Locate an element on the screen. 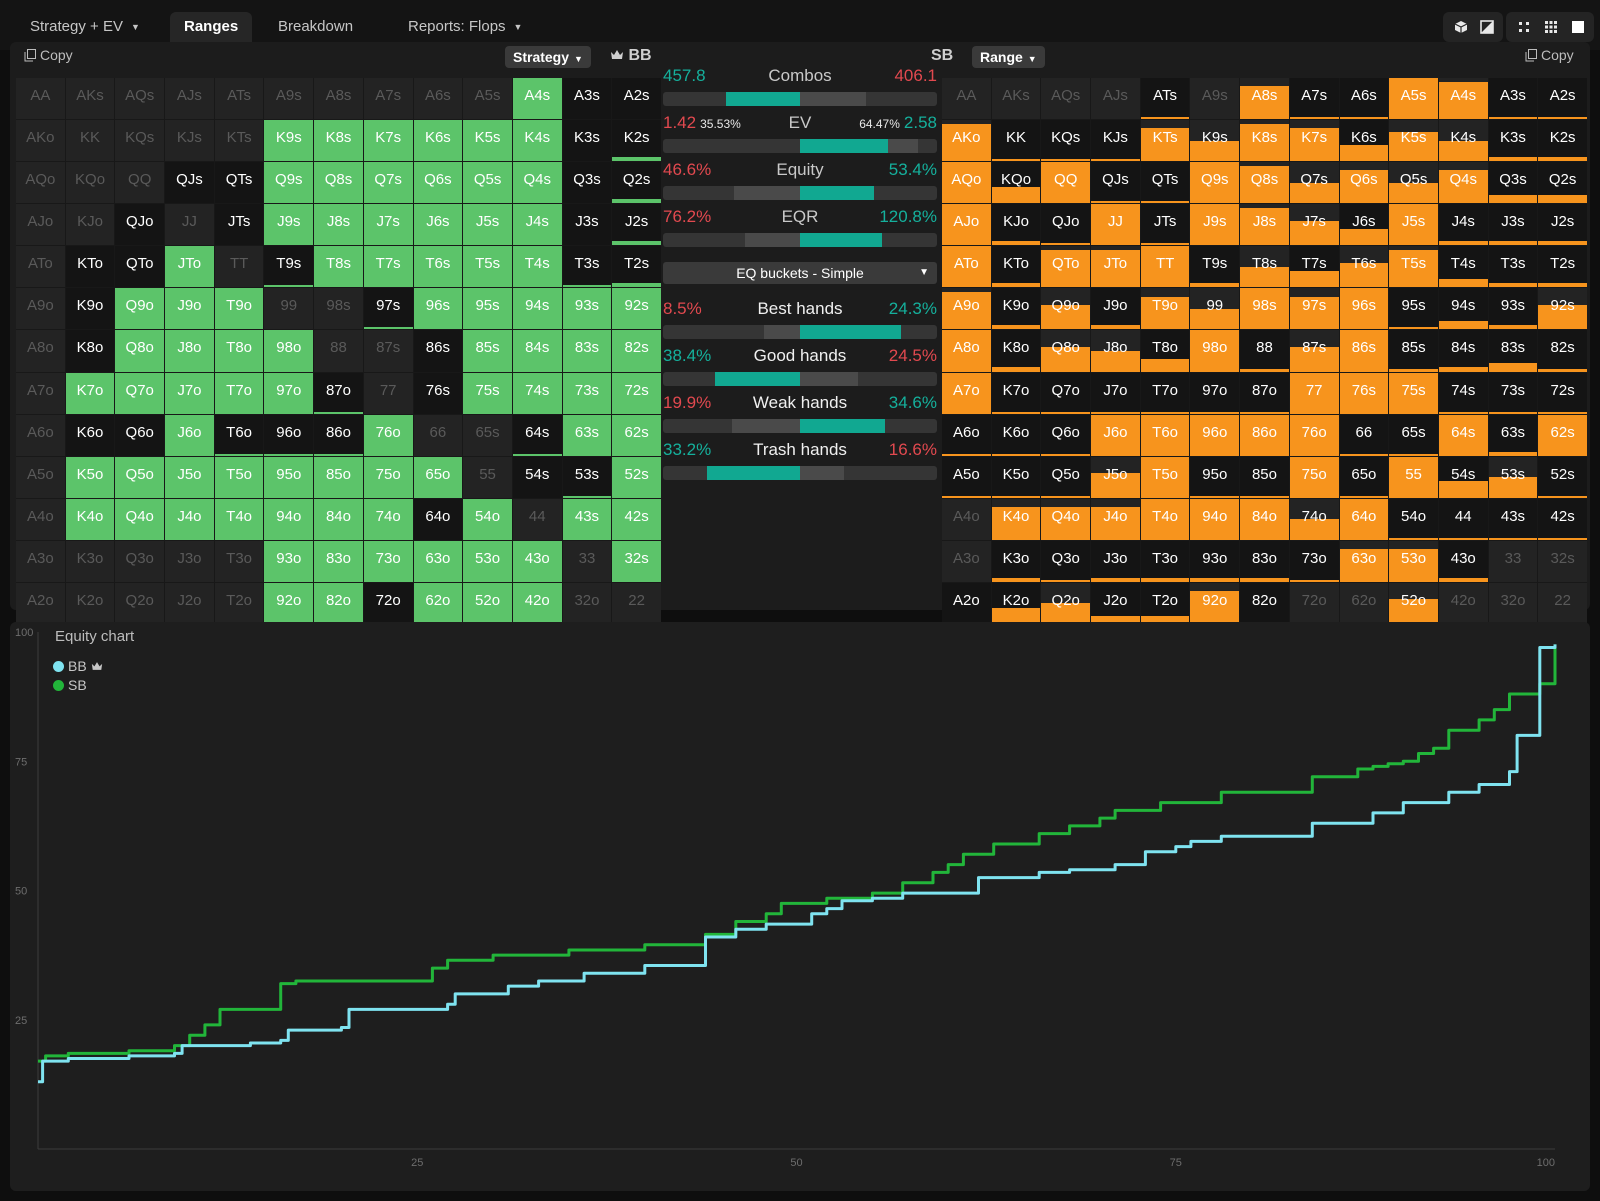 This screenshot has height=1201, width=1600. sb-hand-cell: 92o is located at coordinates (1215, 603).